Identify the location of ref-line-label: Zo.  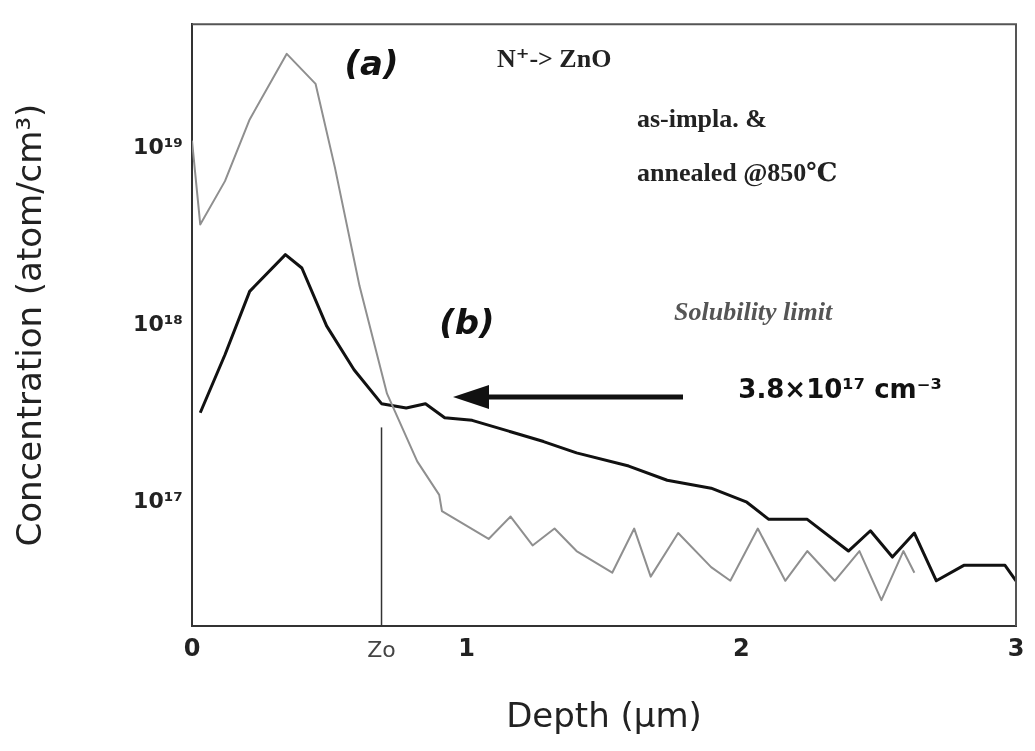
(381, 649).